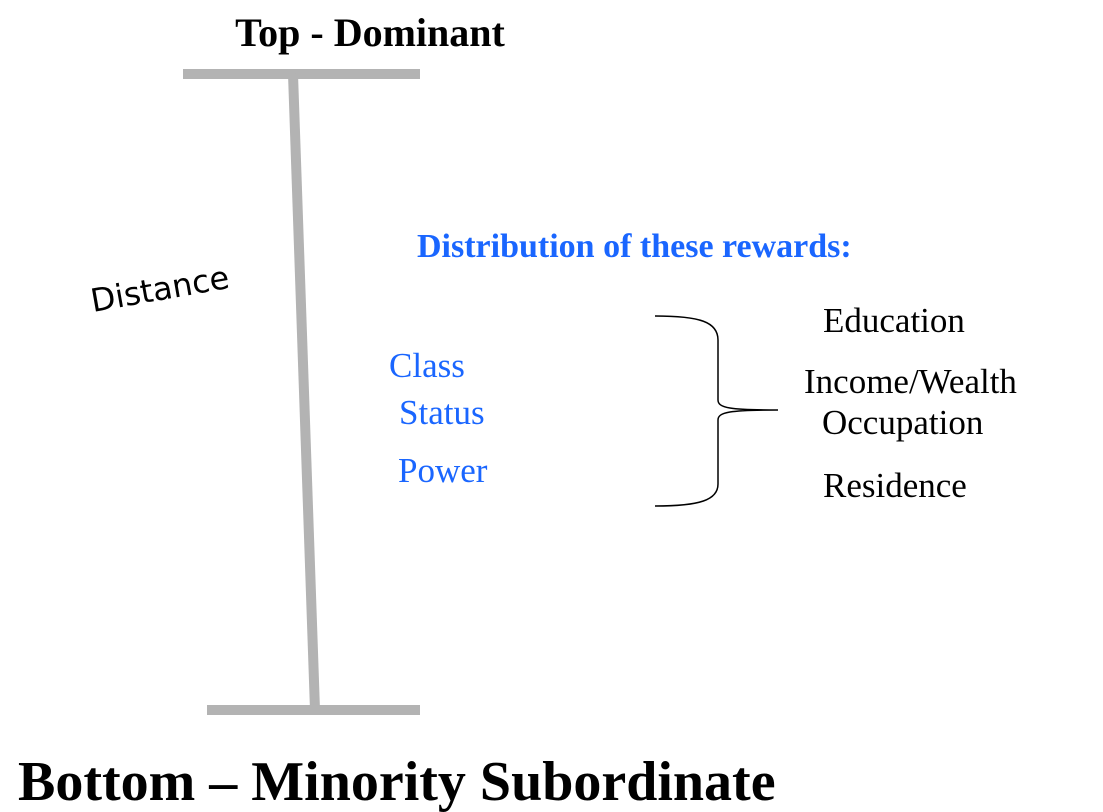 The width and height of the screenshot is (1103, 812). What do you see at coordinates (160, 289) in the screenshot?
I see `axis-label: Distance` at bounding box center [160, 289].